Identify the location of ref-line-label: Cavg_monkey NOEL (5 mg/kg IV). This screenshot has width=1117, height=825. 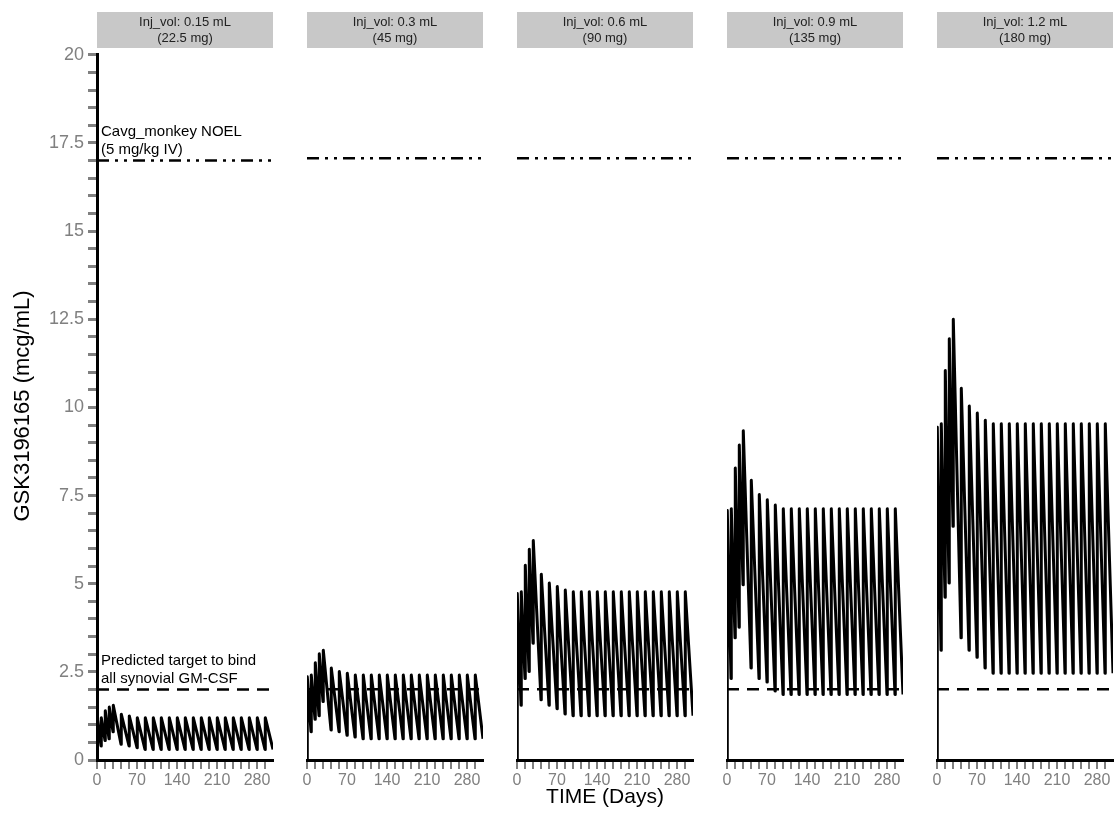
(171, 140).